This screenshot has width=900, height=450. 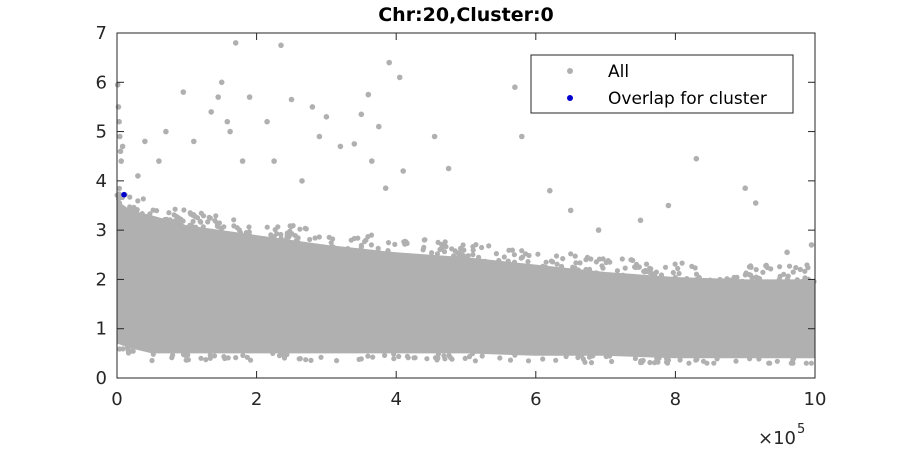 What do you see at coordinates (815, 399) in the screenshot?
I see `x-tick-label: 10` at bounding box center [815, 399].